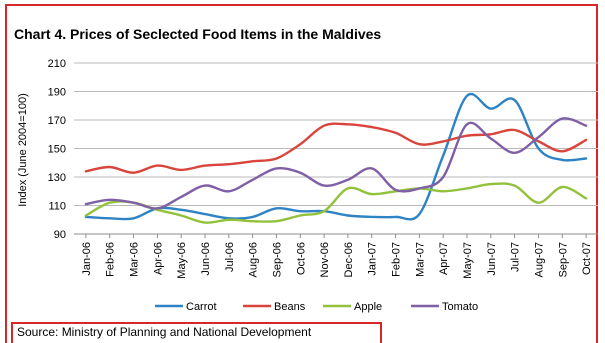 Image resolution: width=605 pixels, height=343 pixels. Describe the element at coordinates (111, 259) in the screenshot. I see `x-tick-label: Feb-06` at that location.